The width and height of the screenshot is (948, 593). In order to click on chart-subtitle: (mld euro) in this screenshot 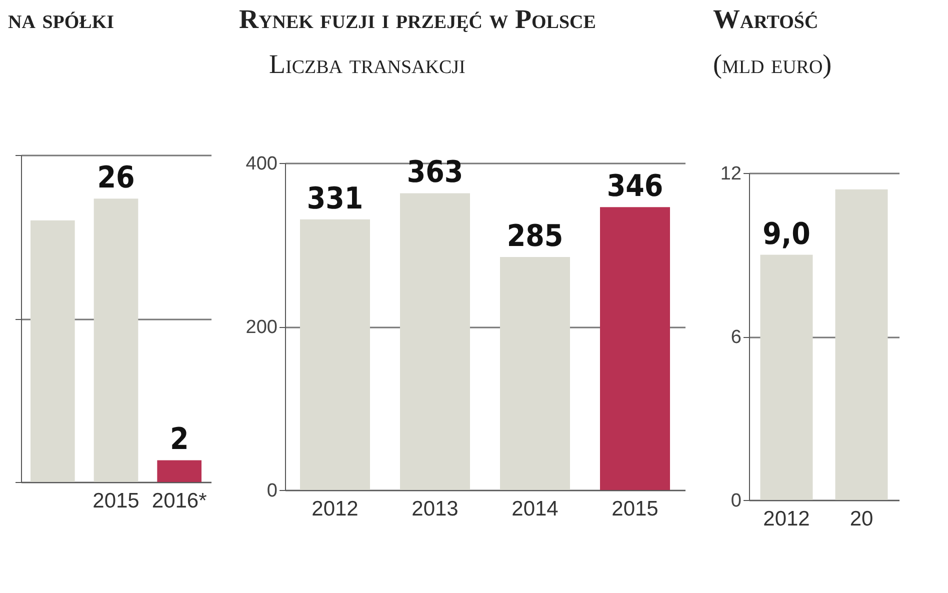, I will do `click(773, 64)`.